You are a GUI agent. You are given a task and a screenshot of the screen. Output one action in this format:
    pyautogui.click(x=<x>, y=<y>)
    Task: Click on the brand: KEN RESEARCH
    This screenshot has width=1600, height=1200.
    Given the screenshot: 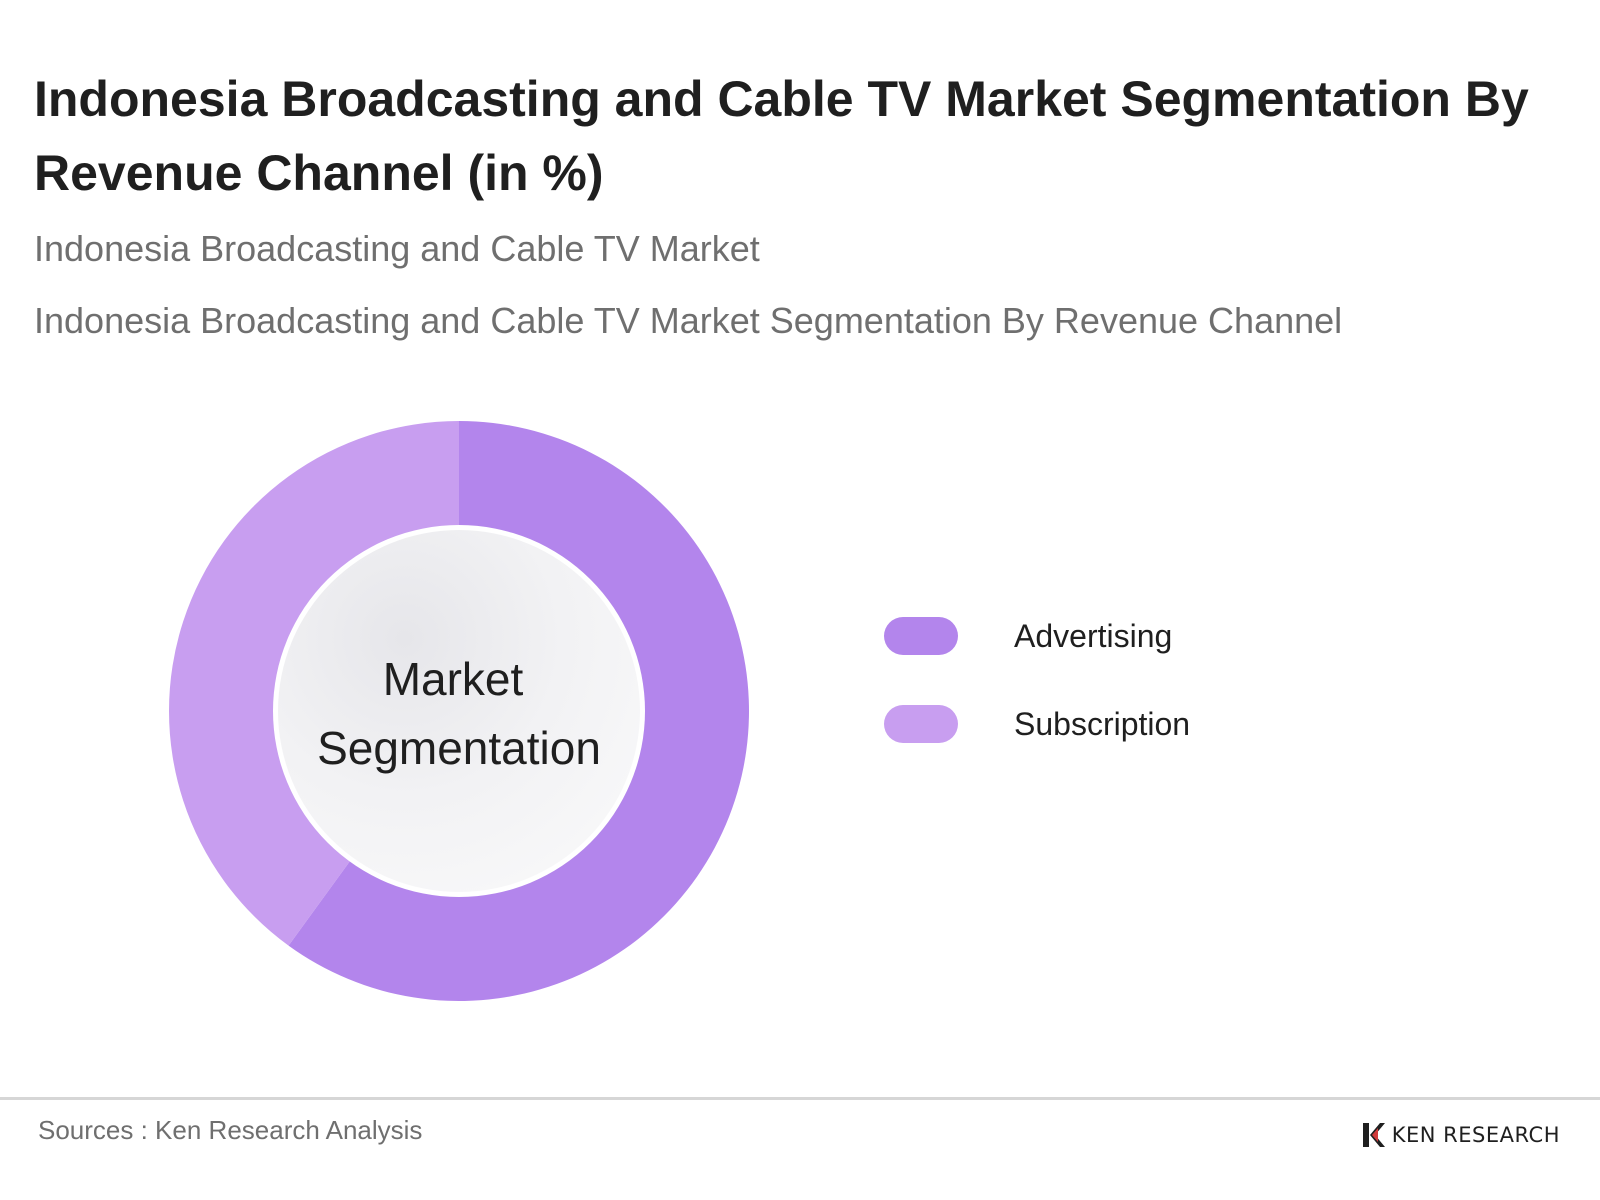 What is the action you would take?
    pyautogui.click(x=1460, y=1135)
    